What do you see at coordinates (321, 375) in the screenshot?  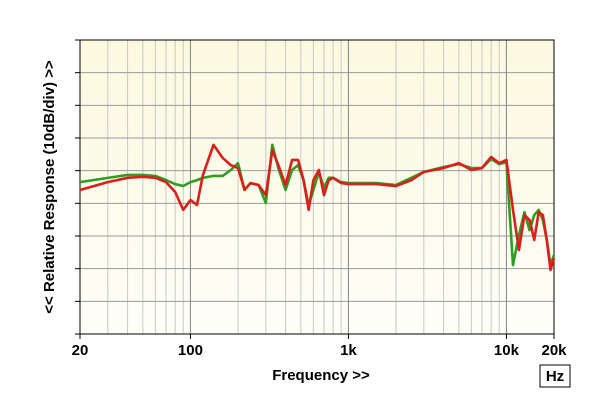 I see `x-axis-label: Frequency >>` at bounding box center [321, 375].